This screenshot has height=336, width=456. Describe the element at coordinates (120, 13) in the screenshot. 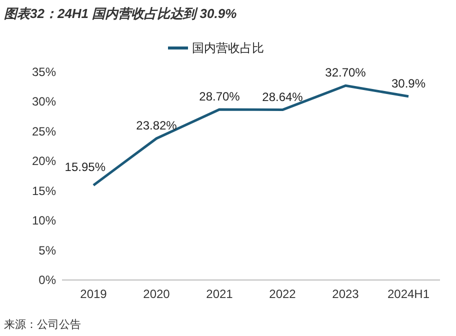

I see `title: 图表32：24H1 国内营收占比达到 30.9%` at that location.